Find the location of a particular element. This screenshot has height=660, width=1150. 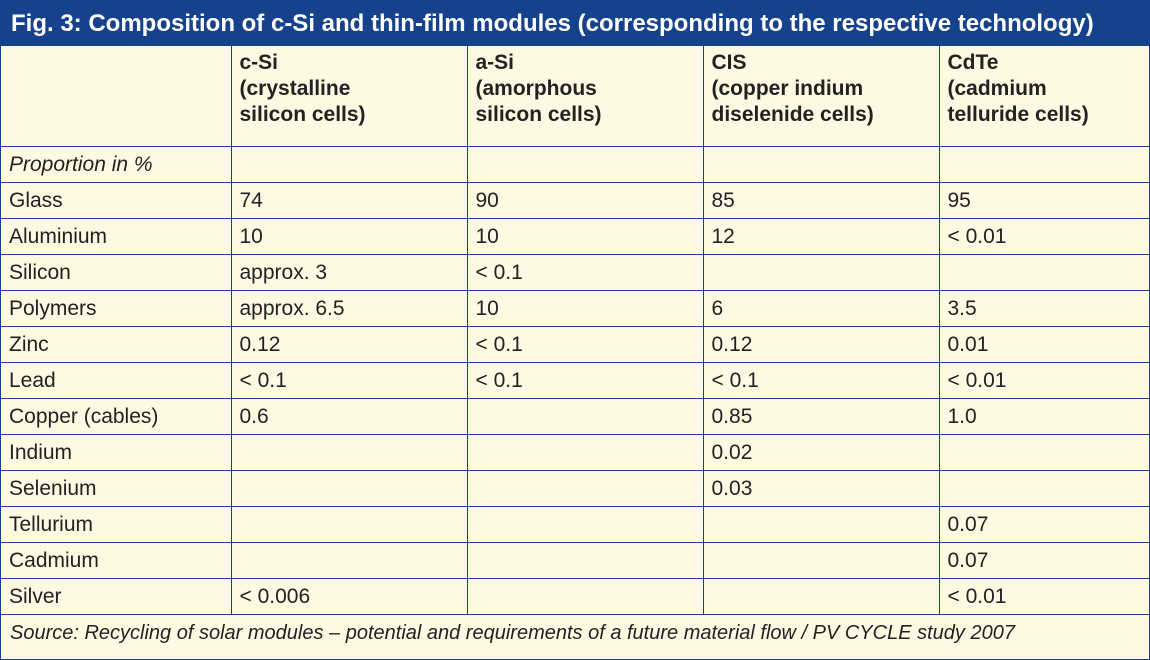

row-label: Polymers is located at coordinates (116, 308).